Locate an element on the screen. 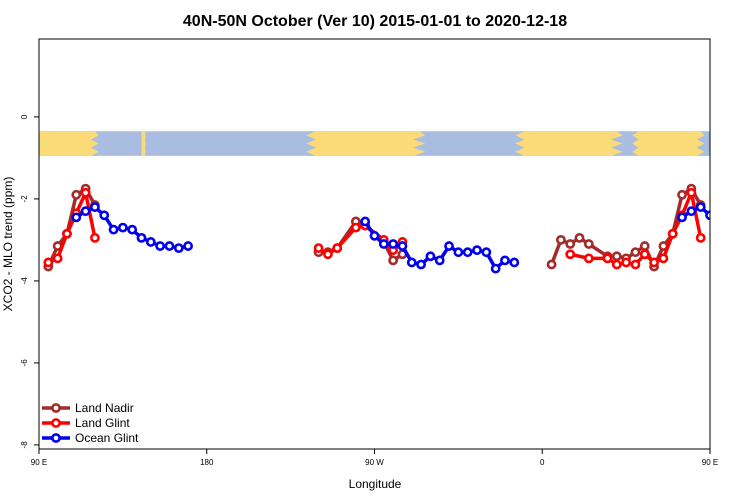 This screenshot has height=500, width=750. map-land-europe is located at coordinates (569, 143).